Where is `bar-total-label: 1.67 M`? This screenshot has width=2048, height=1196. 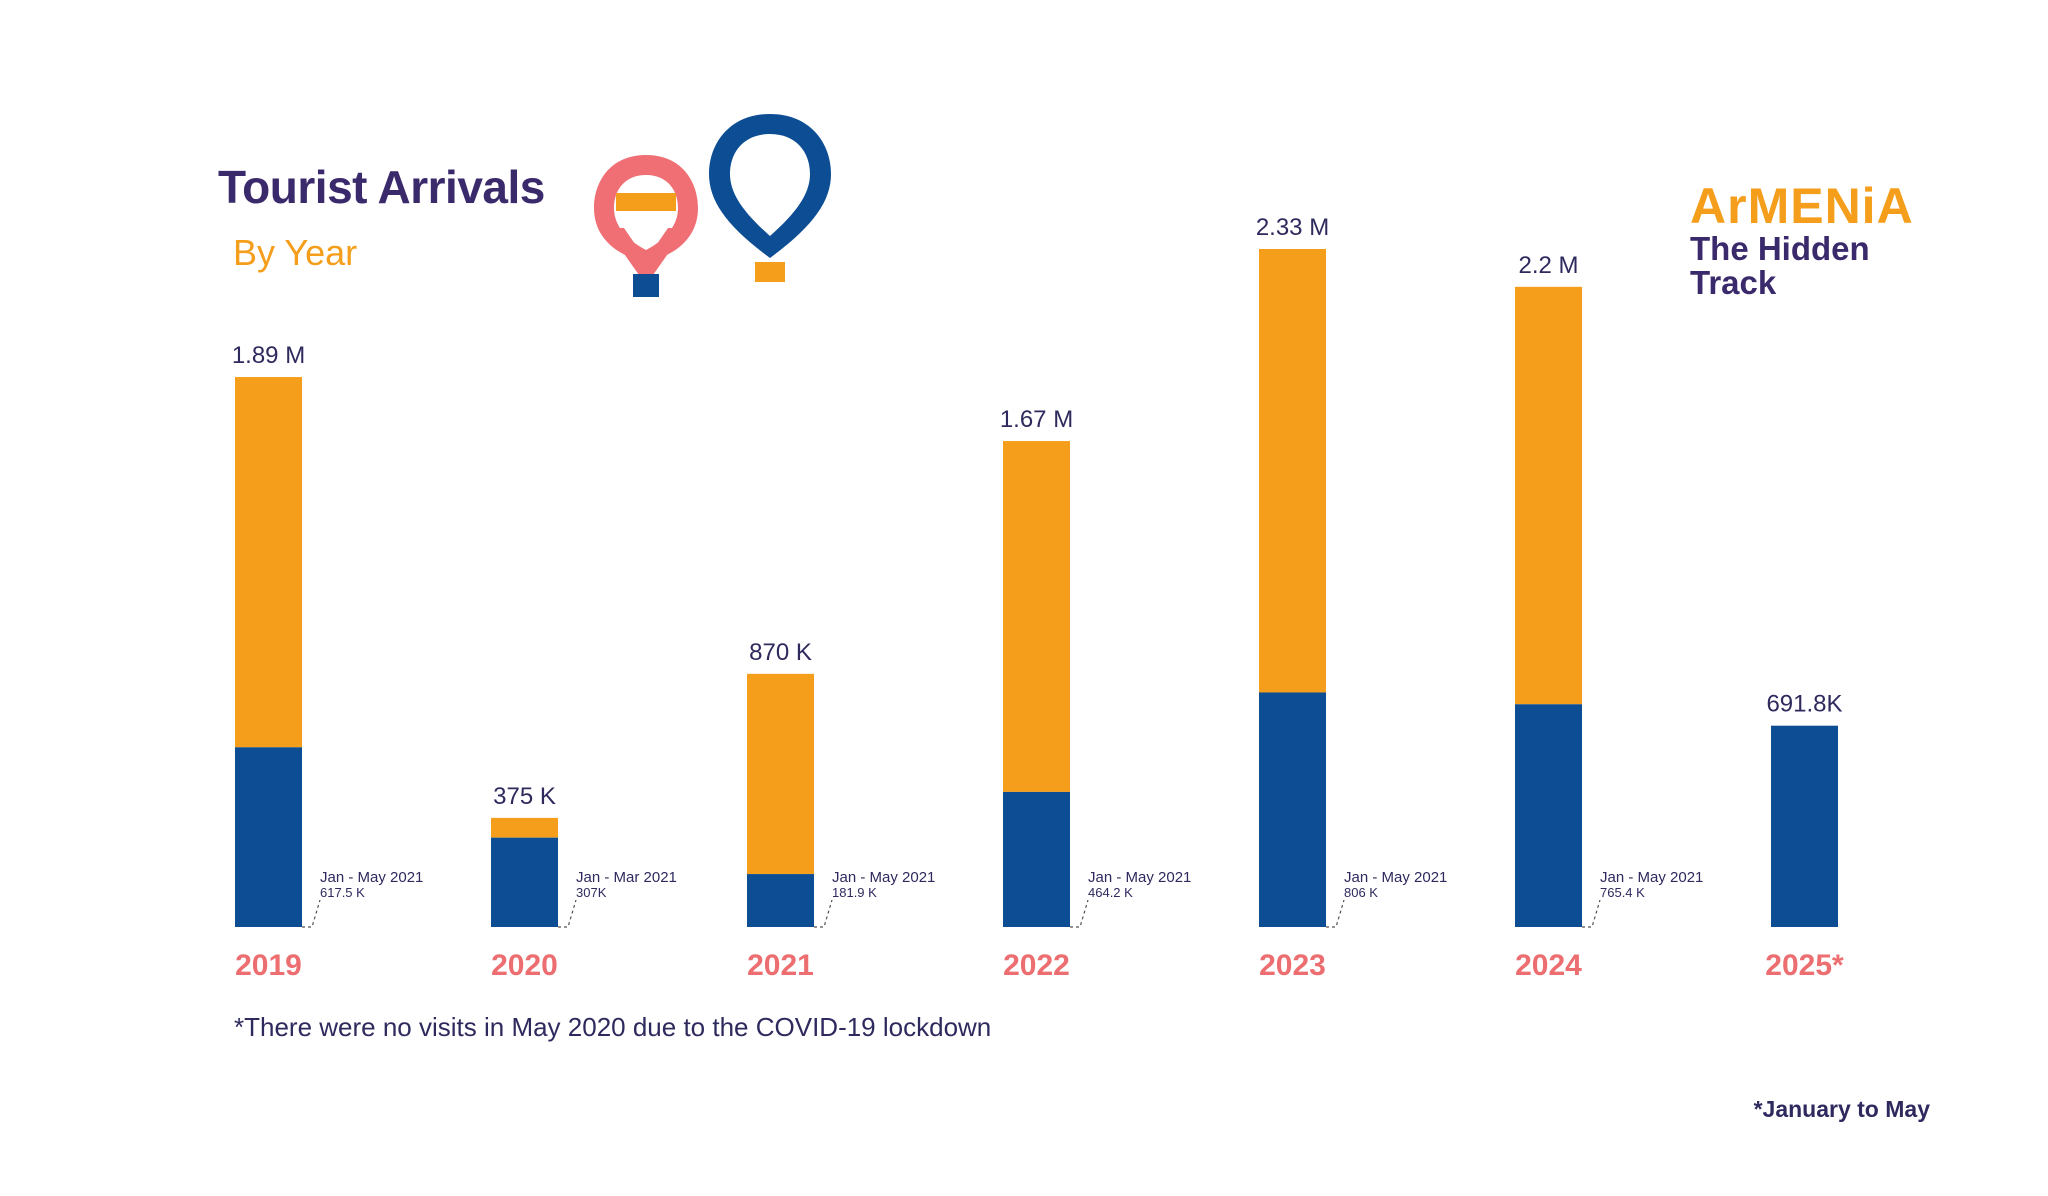
bar-total-label: 1.67 M is located at coordinates (1036, 419).